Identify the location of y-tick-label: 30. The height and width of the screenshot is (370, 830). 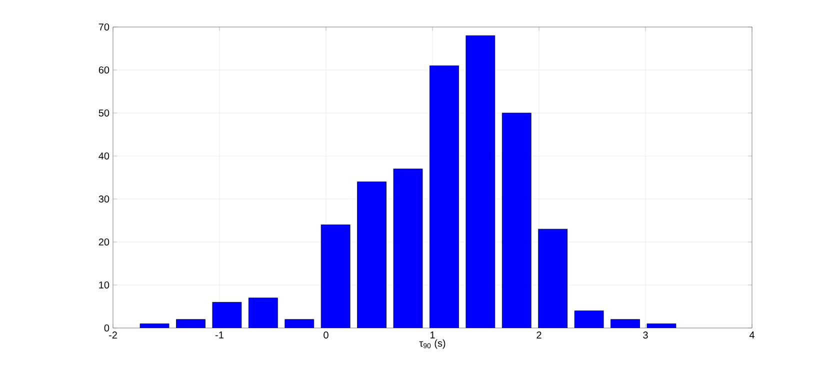
(104, 199).